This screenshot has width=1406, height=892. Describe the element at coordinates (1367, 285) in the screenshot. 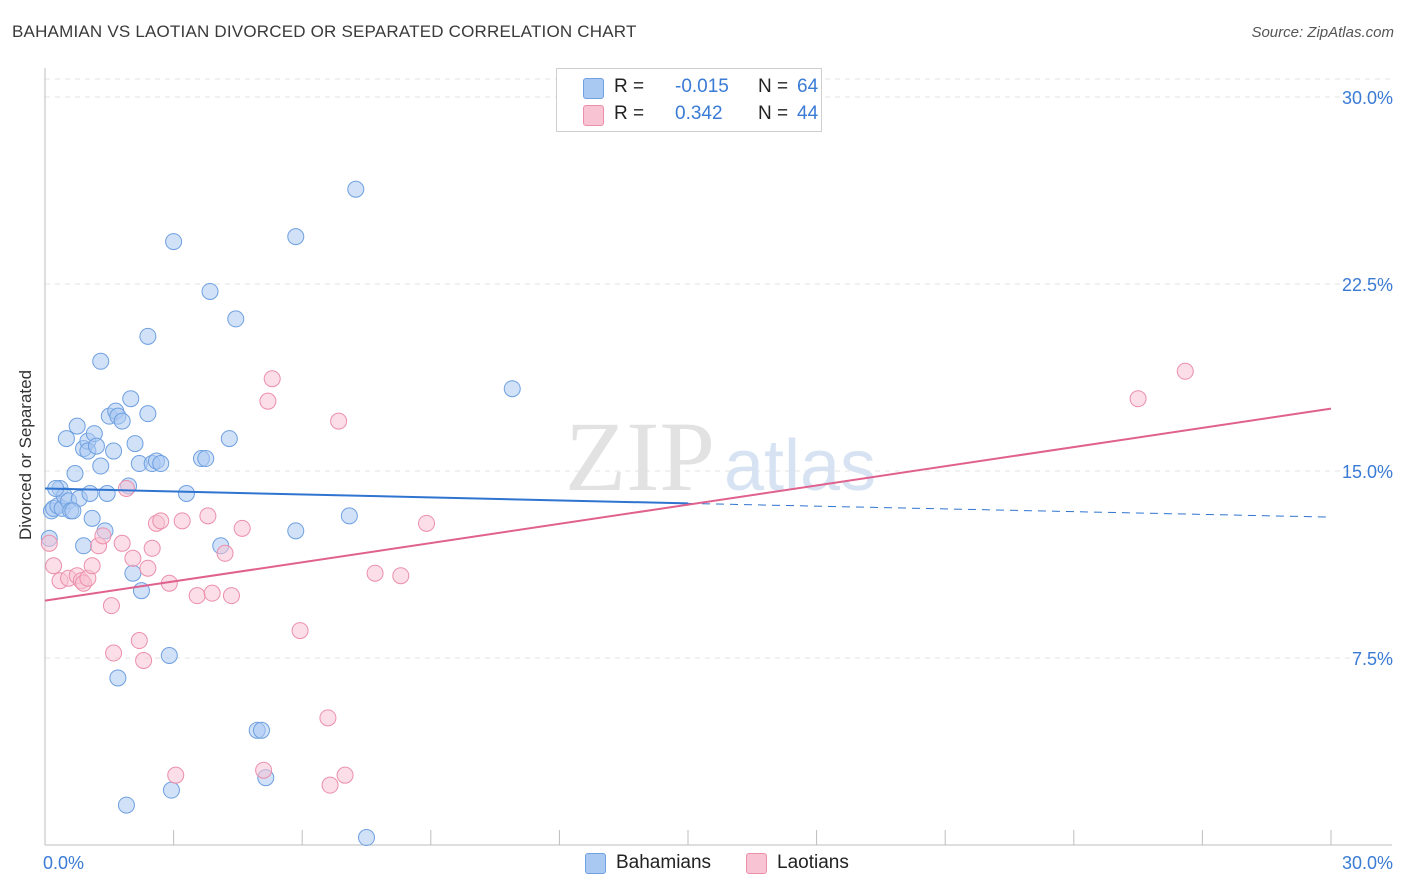

I see `y-tick-label: 22.5%` at that location.